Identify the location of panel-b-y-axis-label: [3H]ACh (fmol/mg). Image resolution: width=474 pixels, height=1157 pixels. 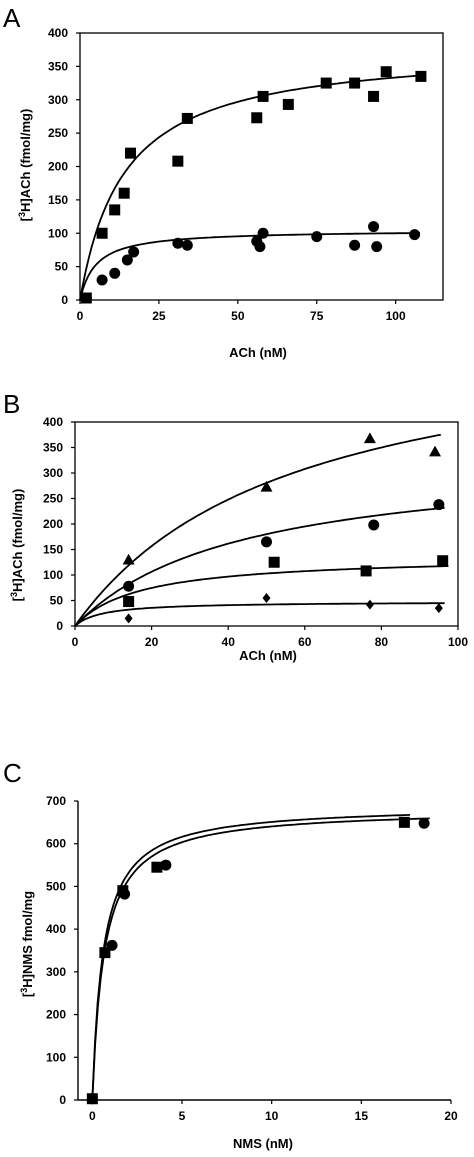
(17, 545).